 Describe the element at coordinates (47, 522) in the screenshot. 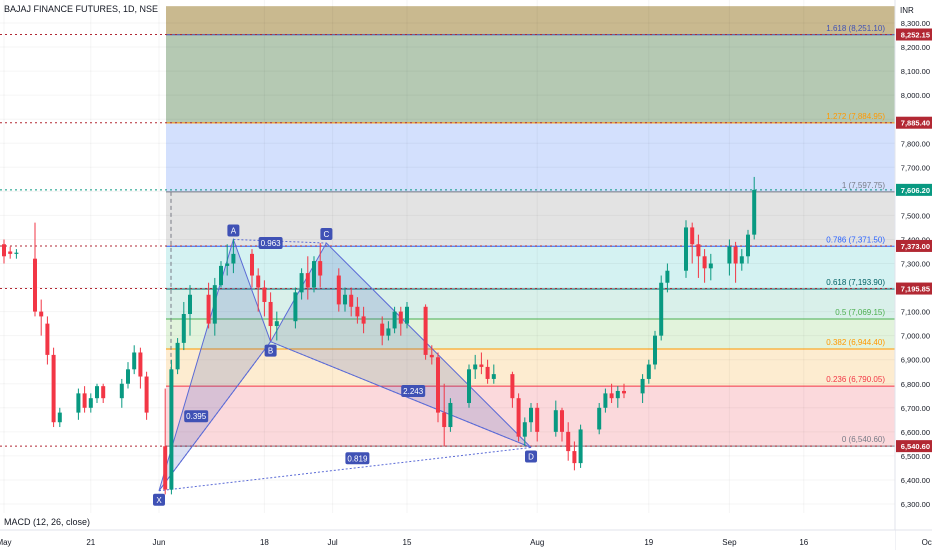

I see `indicator-label: MACD (12, 26, close)` at that location.